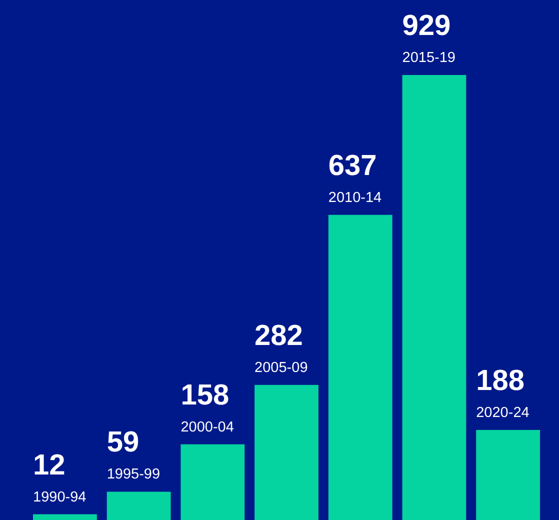  I want to click on data-label: 188, so click(500, 380).